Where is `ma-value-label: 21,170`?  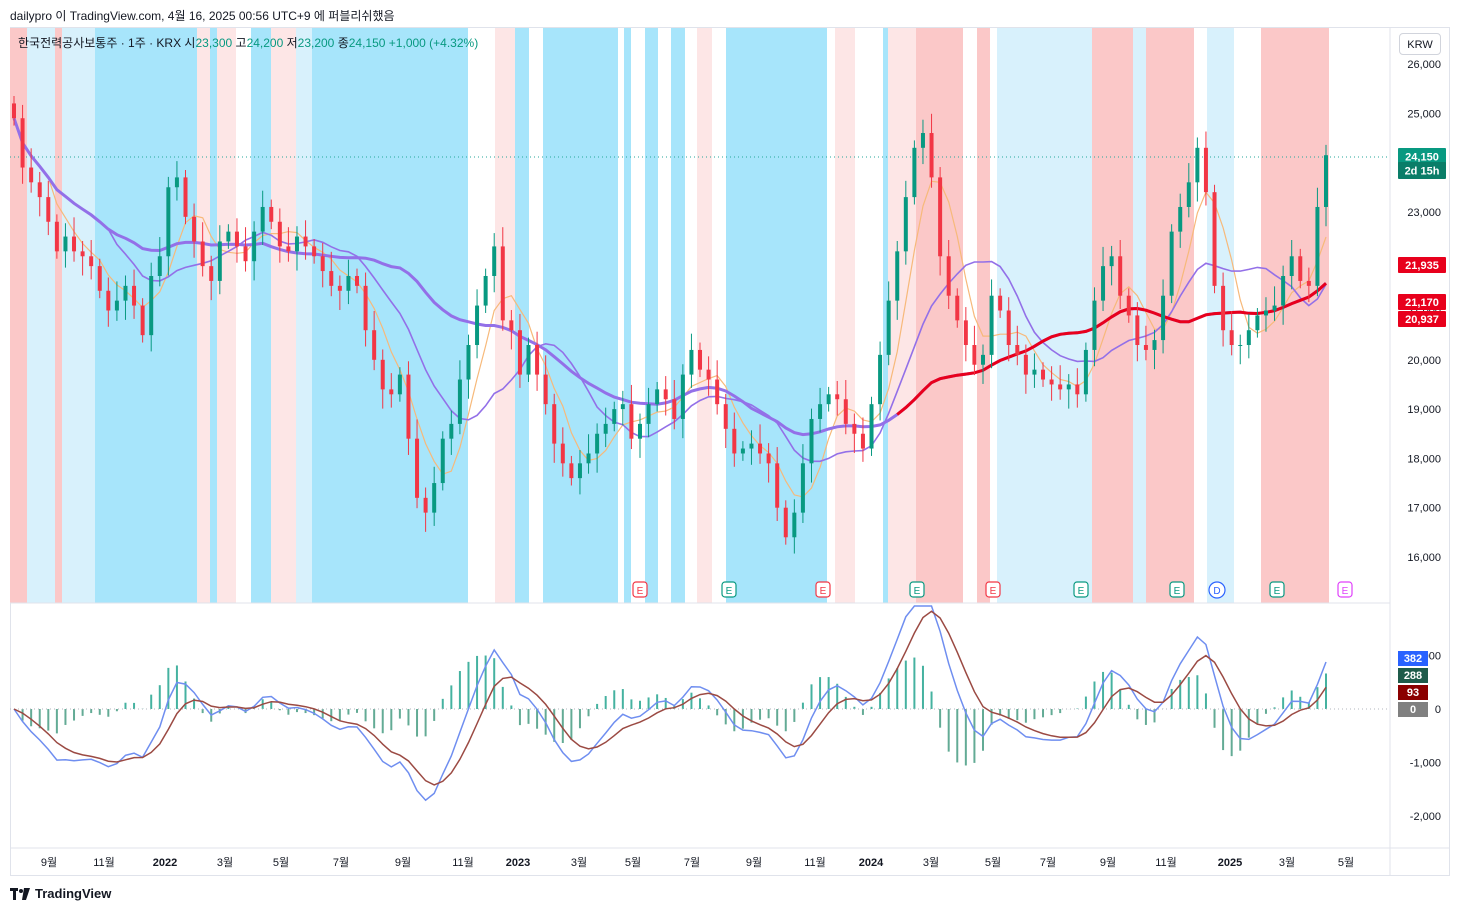 ma-value-label: 21,170 is located at coordinates (1422, 303).